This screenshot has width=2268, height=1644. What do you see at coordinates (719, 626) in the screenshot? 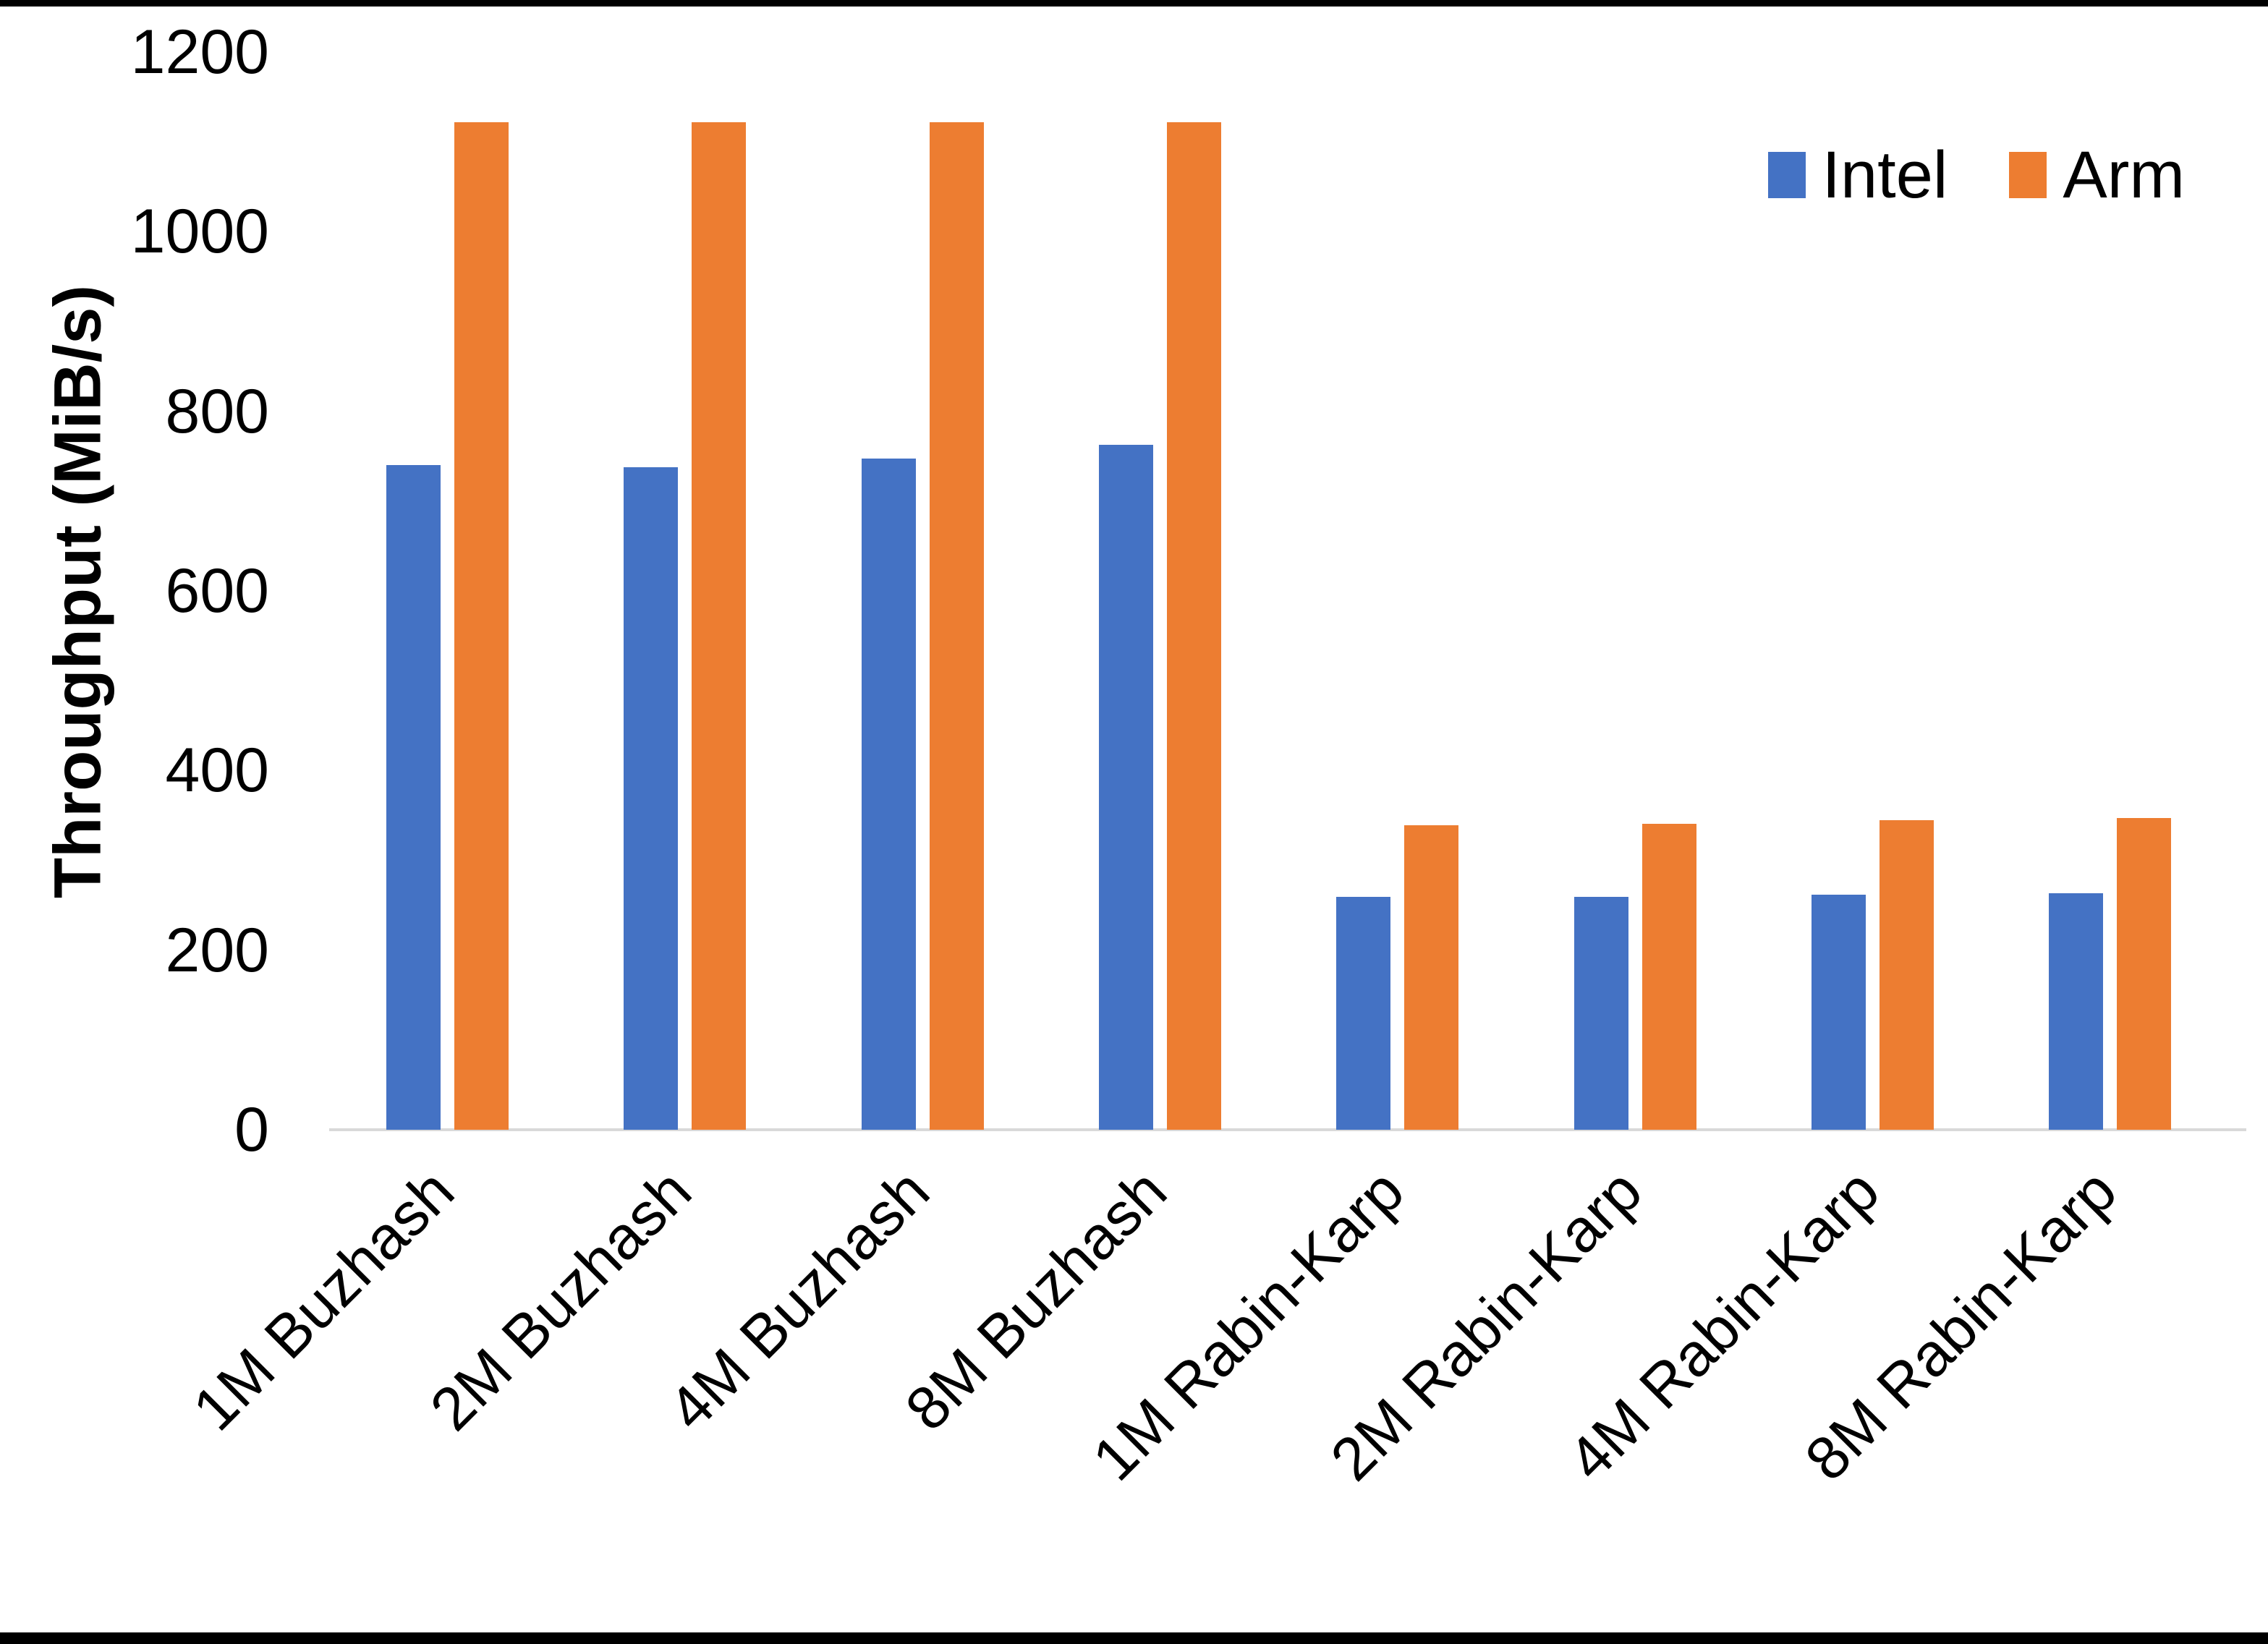
I see `bar-arm-2m-buzhash` at bounding box center [719, 626].